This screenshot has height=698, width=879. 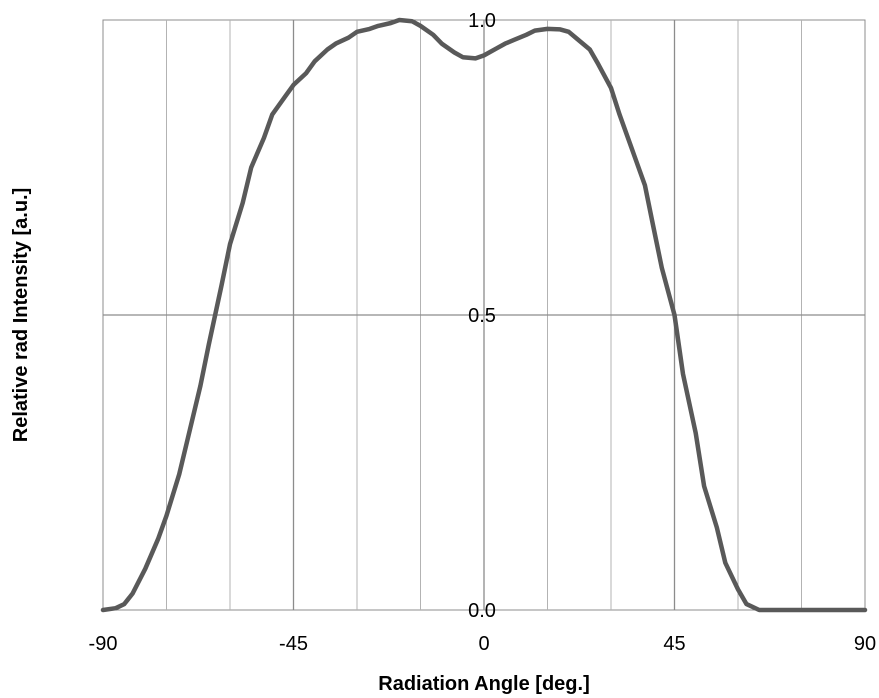 I want to click on x-tick-labels: -90 -45 0 45 90, so click(x=483, y=644).